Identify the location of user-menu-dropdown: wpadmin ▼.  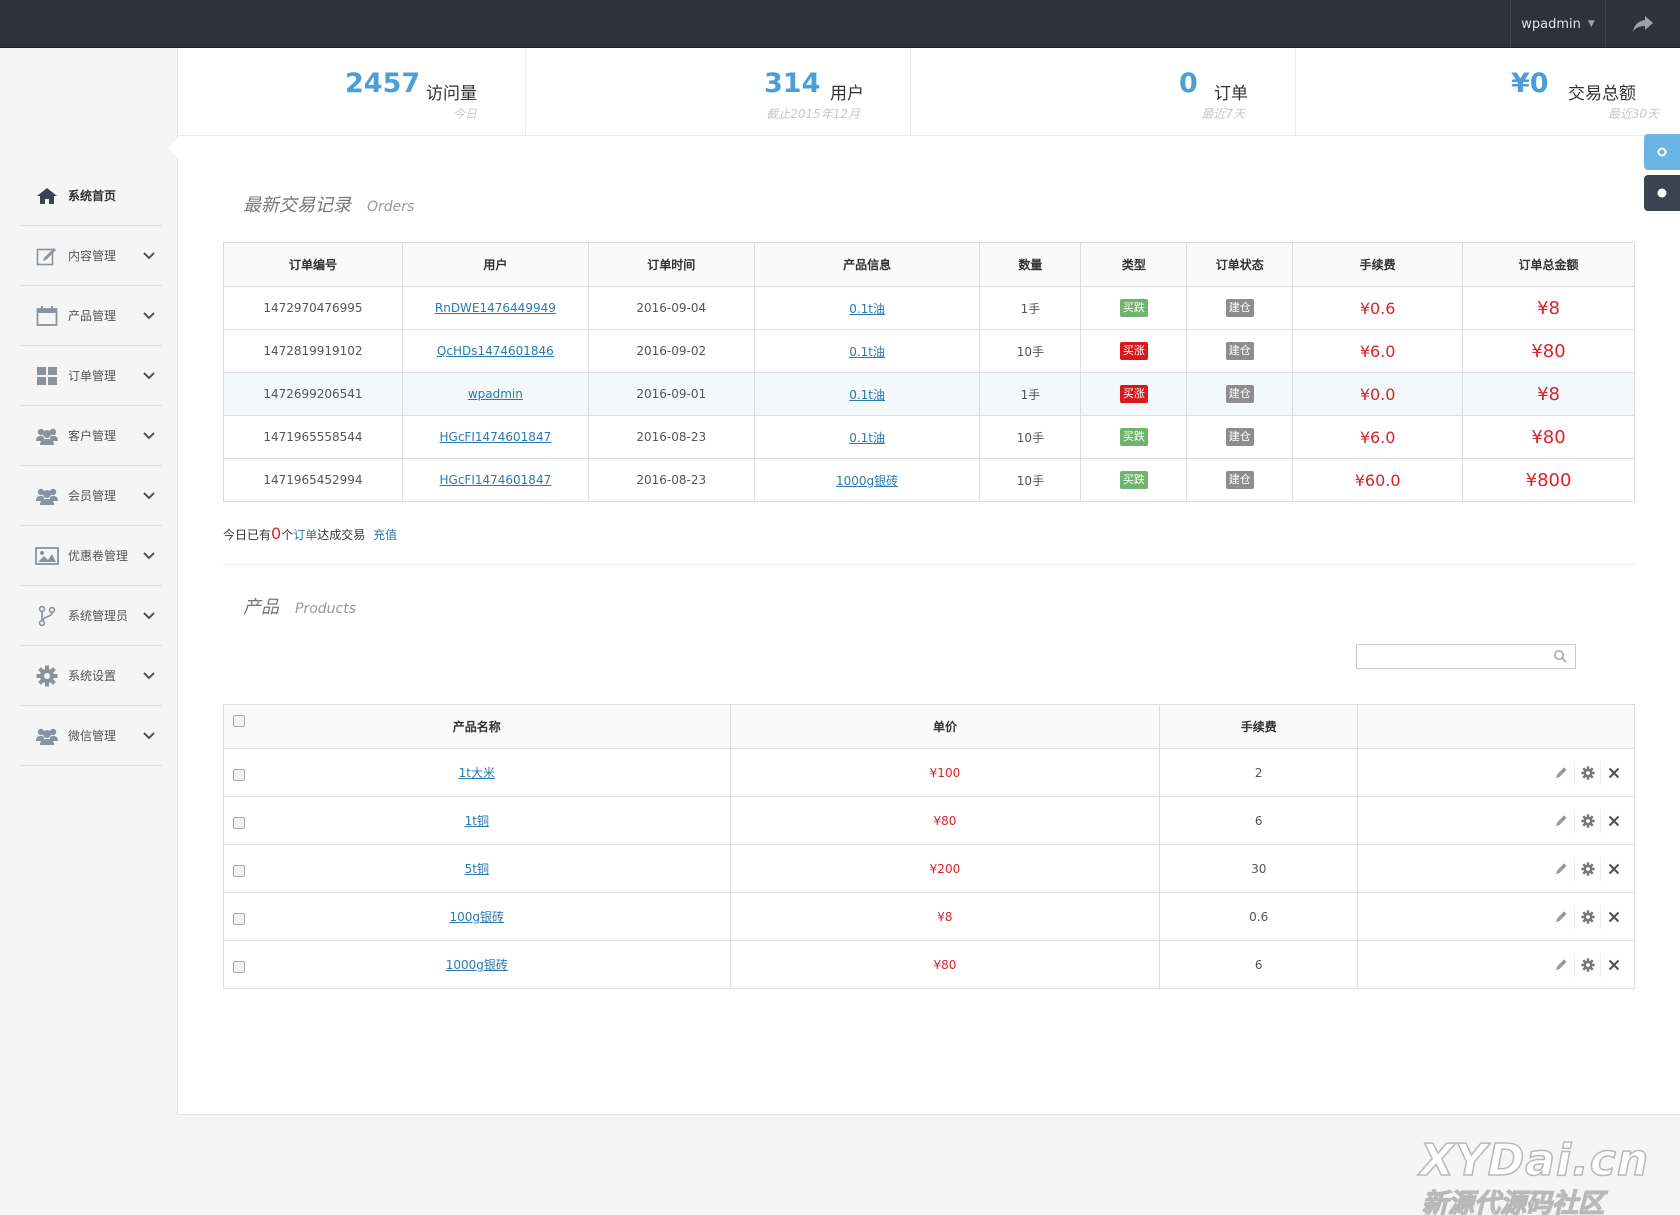
(1558, 24).